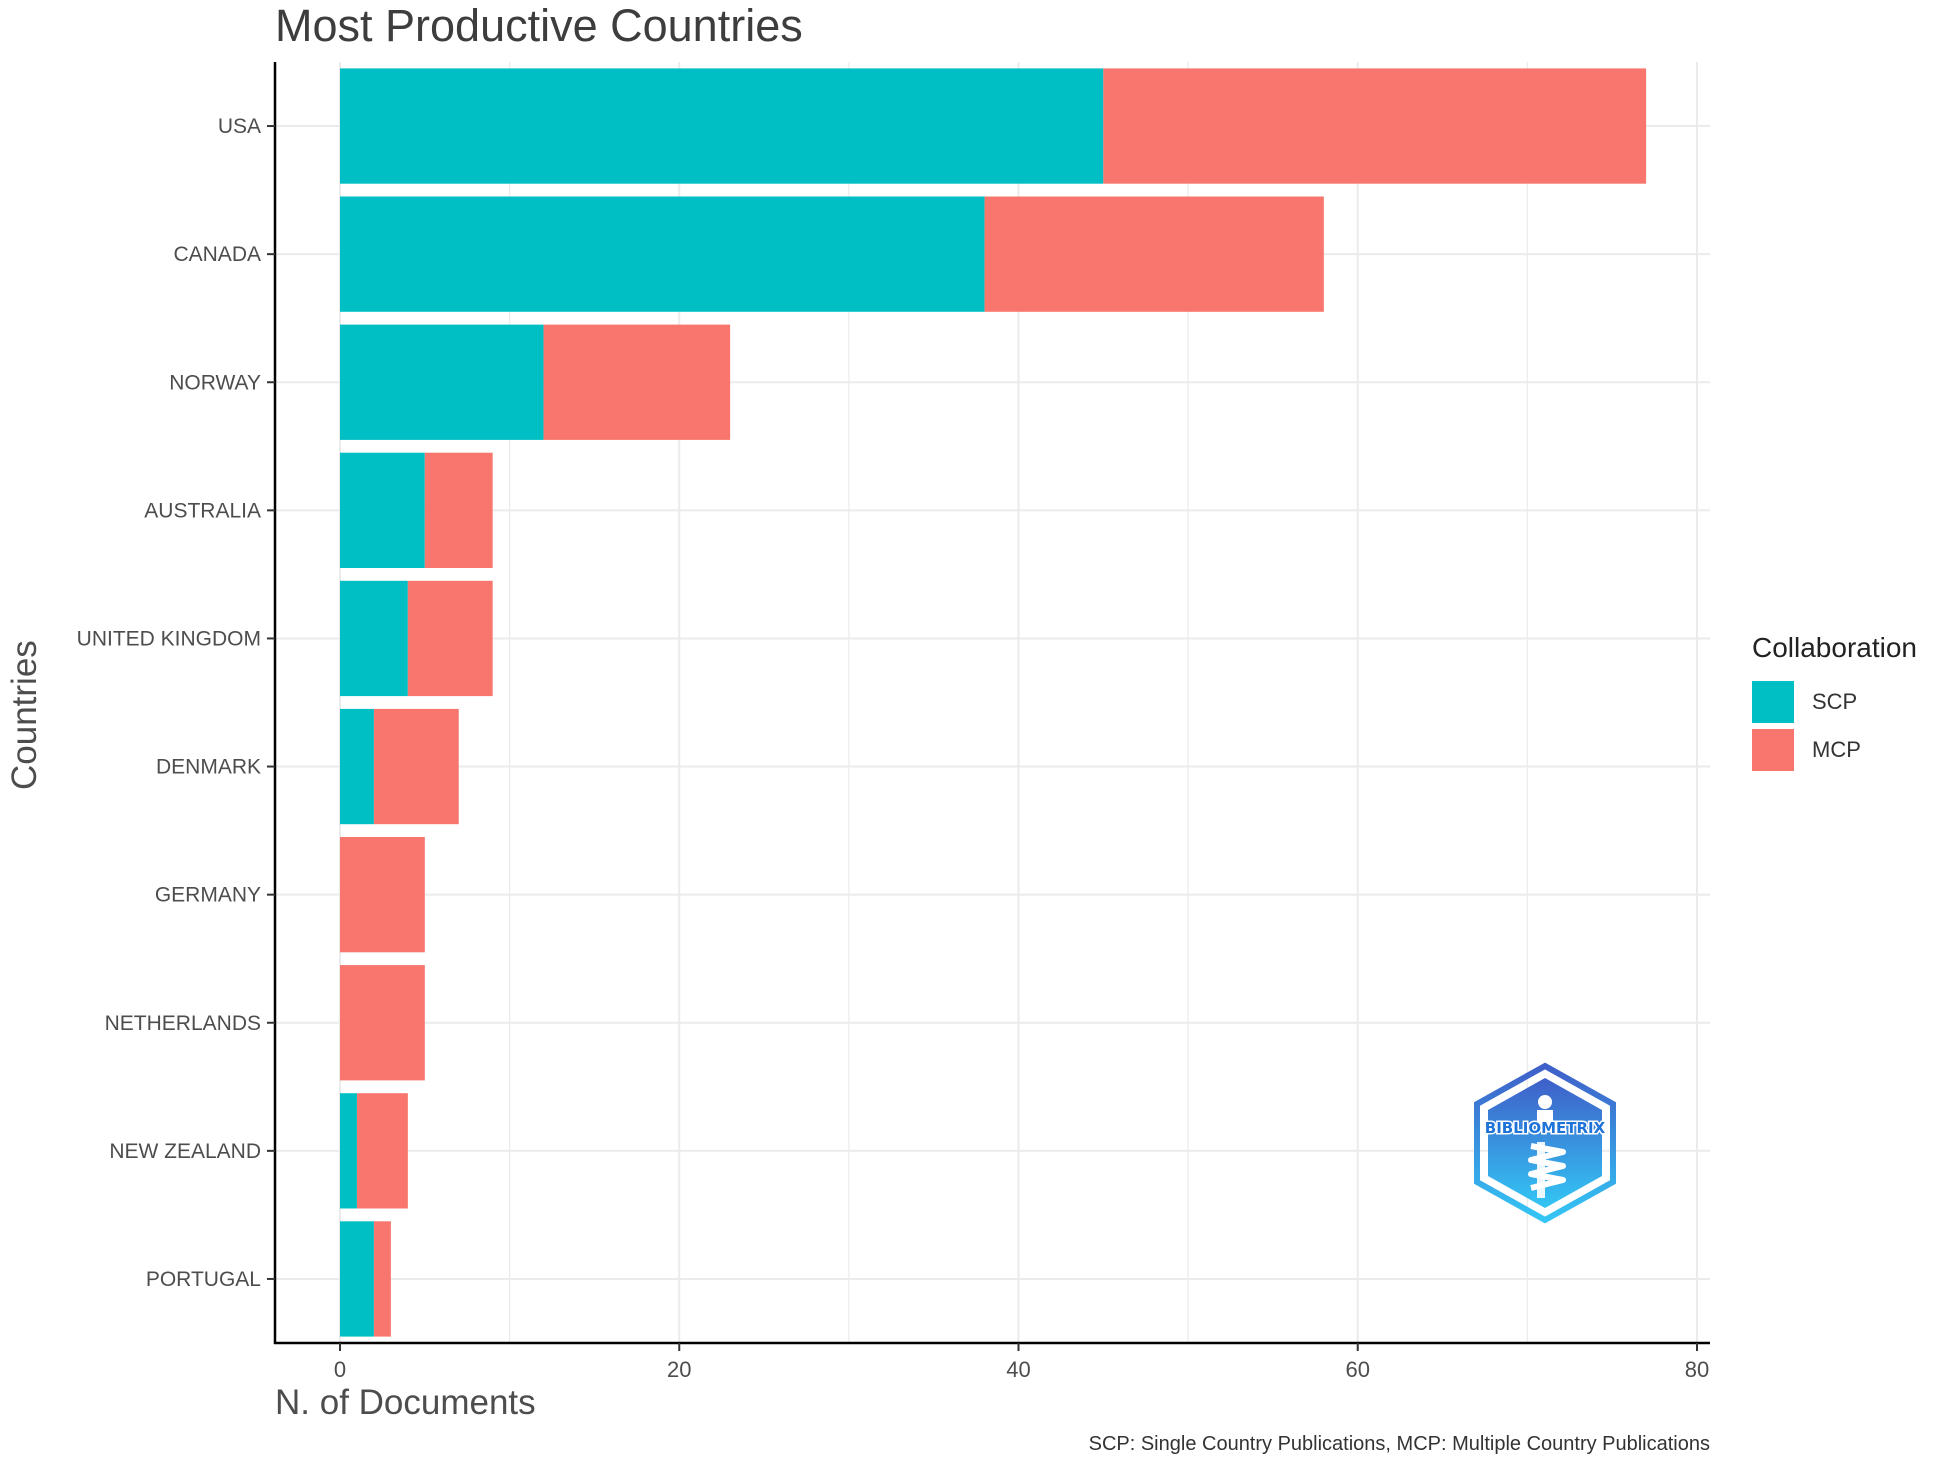  Describe the element at coordinates (1375, 126) in the screenshot. I see `bar-mcp-usa` at that location.